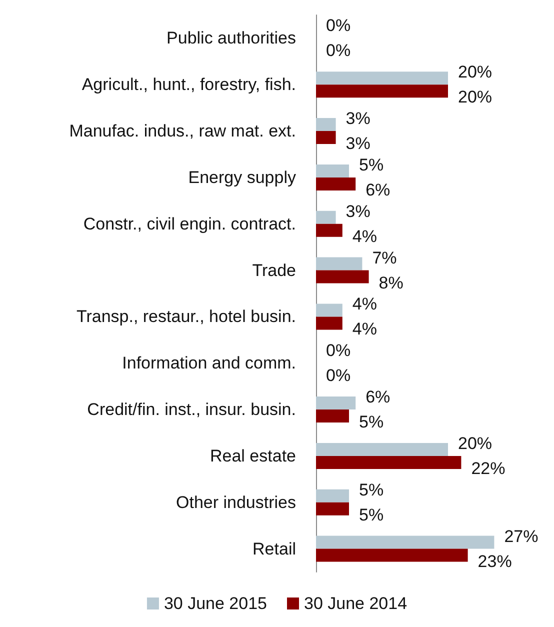  I want to click on data-label: 27%, so click(521, 536).